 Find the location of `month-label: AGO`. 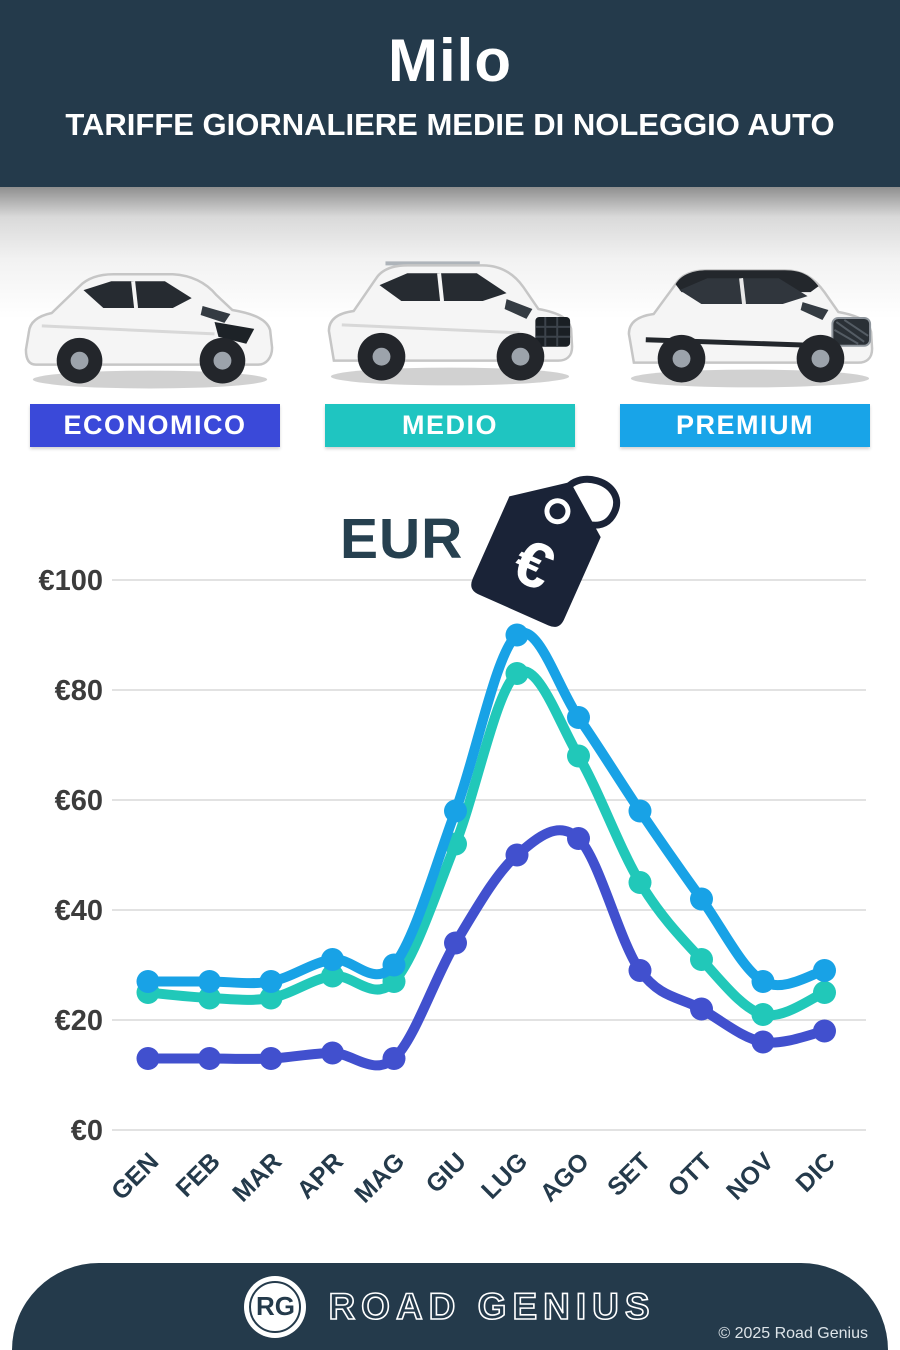

month-label: AGO is located at coordinates (565, 1177).